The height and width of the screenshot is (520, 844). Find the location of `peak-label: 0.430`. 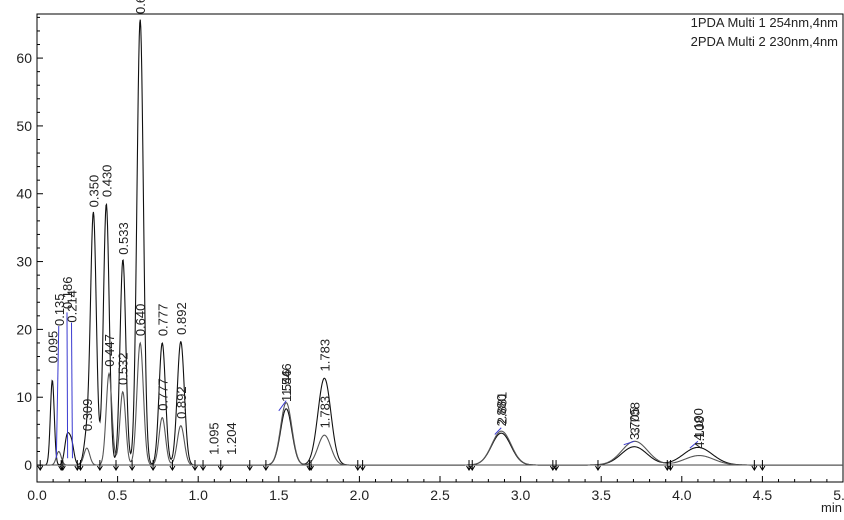

peak-label: 0.430 is located at coordinates (106, 181).